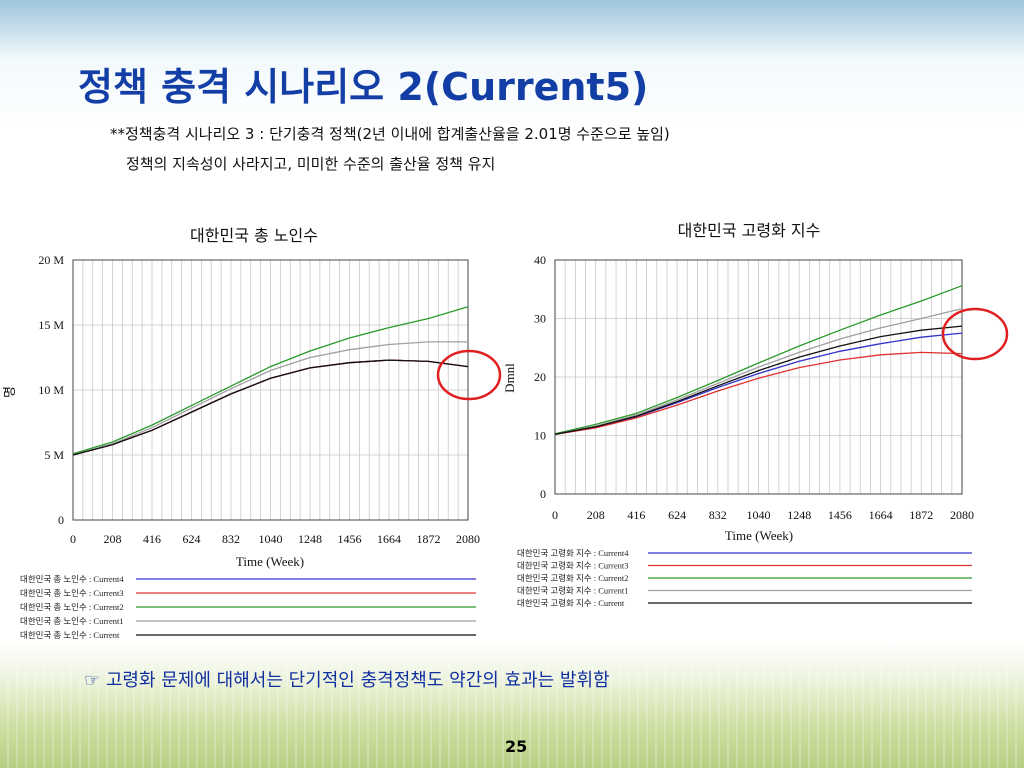  I want to click on y-tick-label: 10 M, so click(51, 390).